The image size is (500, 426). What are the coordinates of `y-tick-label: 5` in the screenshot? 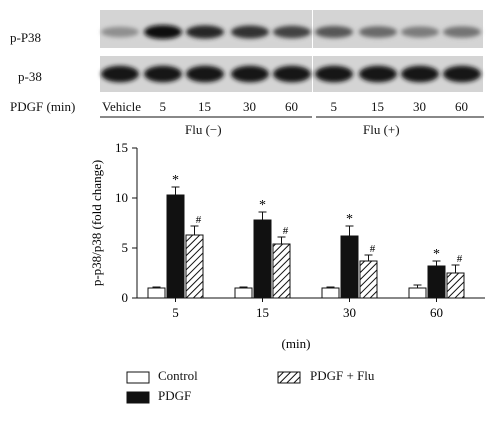 It's located at (125, 247).